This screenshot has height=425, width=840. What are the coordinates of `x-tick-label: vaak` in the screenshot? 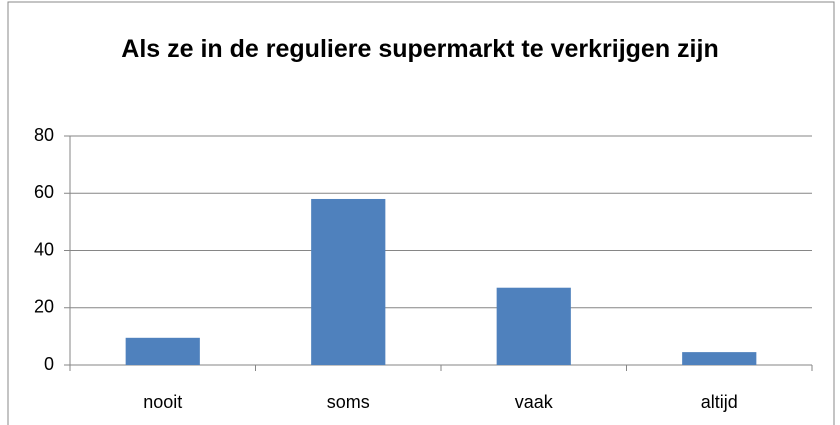 It's located at (534, 402).